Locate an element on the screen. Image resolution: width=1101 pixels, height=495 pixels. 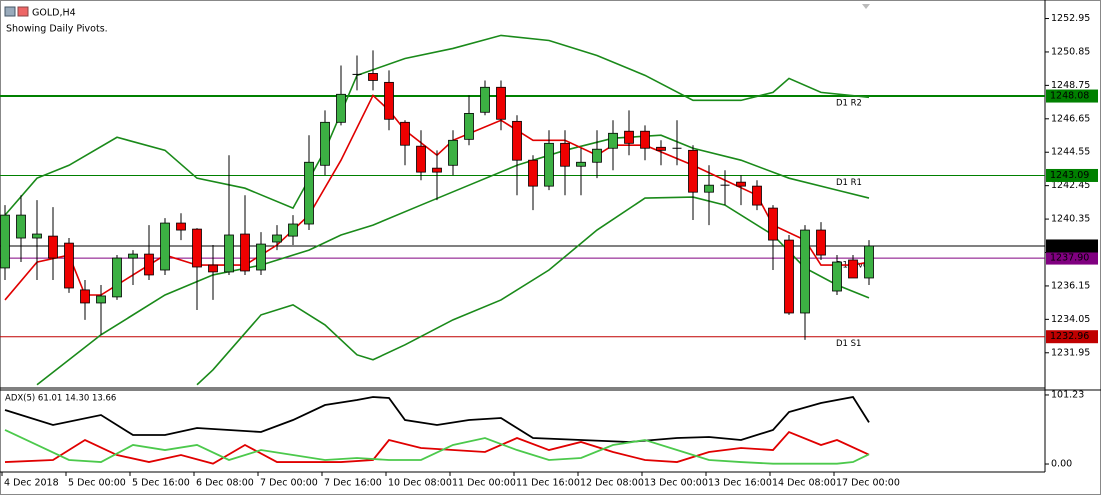
symbol-label: GOLD,H4 is located at coordinates (54, 13).